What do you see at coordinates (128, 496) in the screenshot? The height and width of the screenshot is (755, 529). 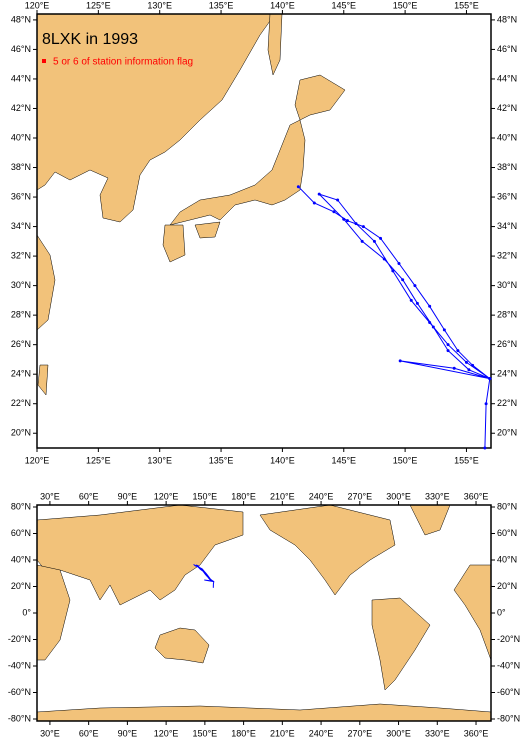 I see `lon-tick-label: 90°E` at bounding box center [128, 496].